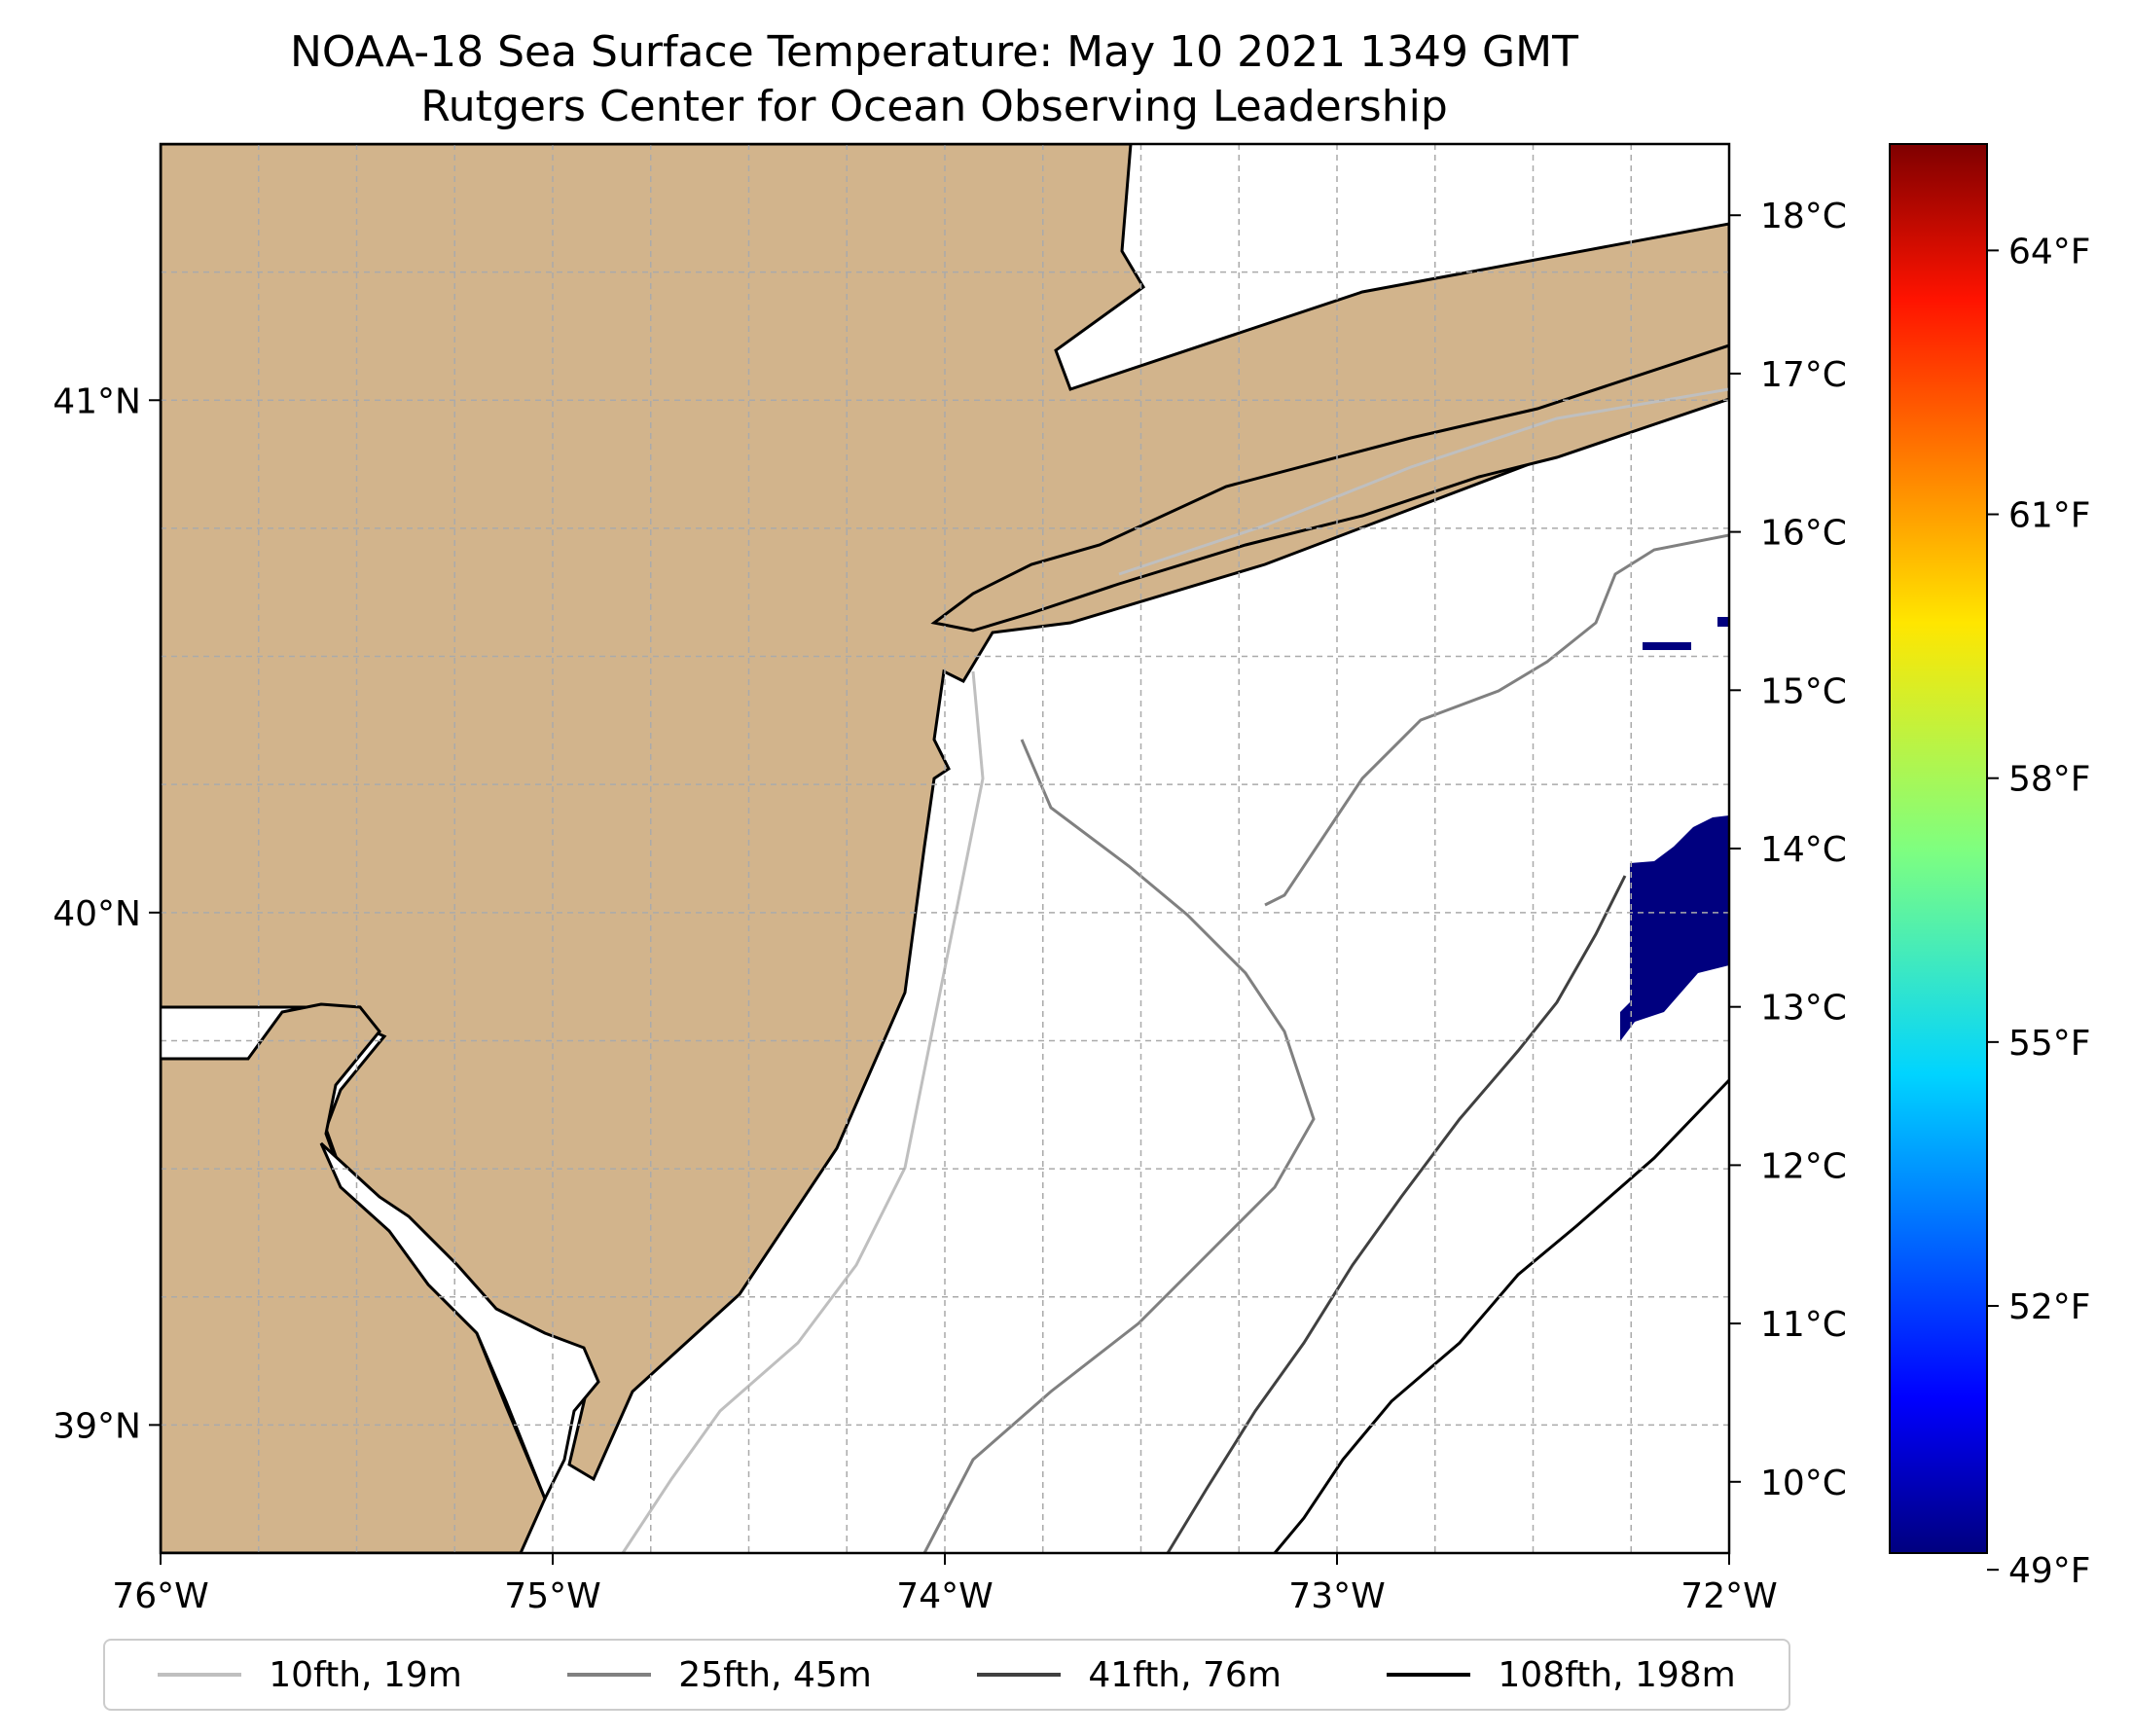 The image size is (2132, 1736). Describe the element at coordinates (1723, 622) in the screenshot. I see `sst-pixels-edge` at that location.